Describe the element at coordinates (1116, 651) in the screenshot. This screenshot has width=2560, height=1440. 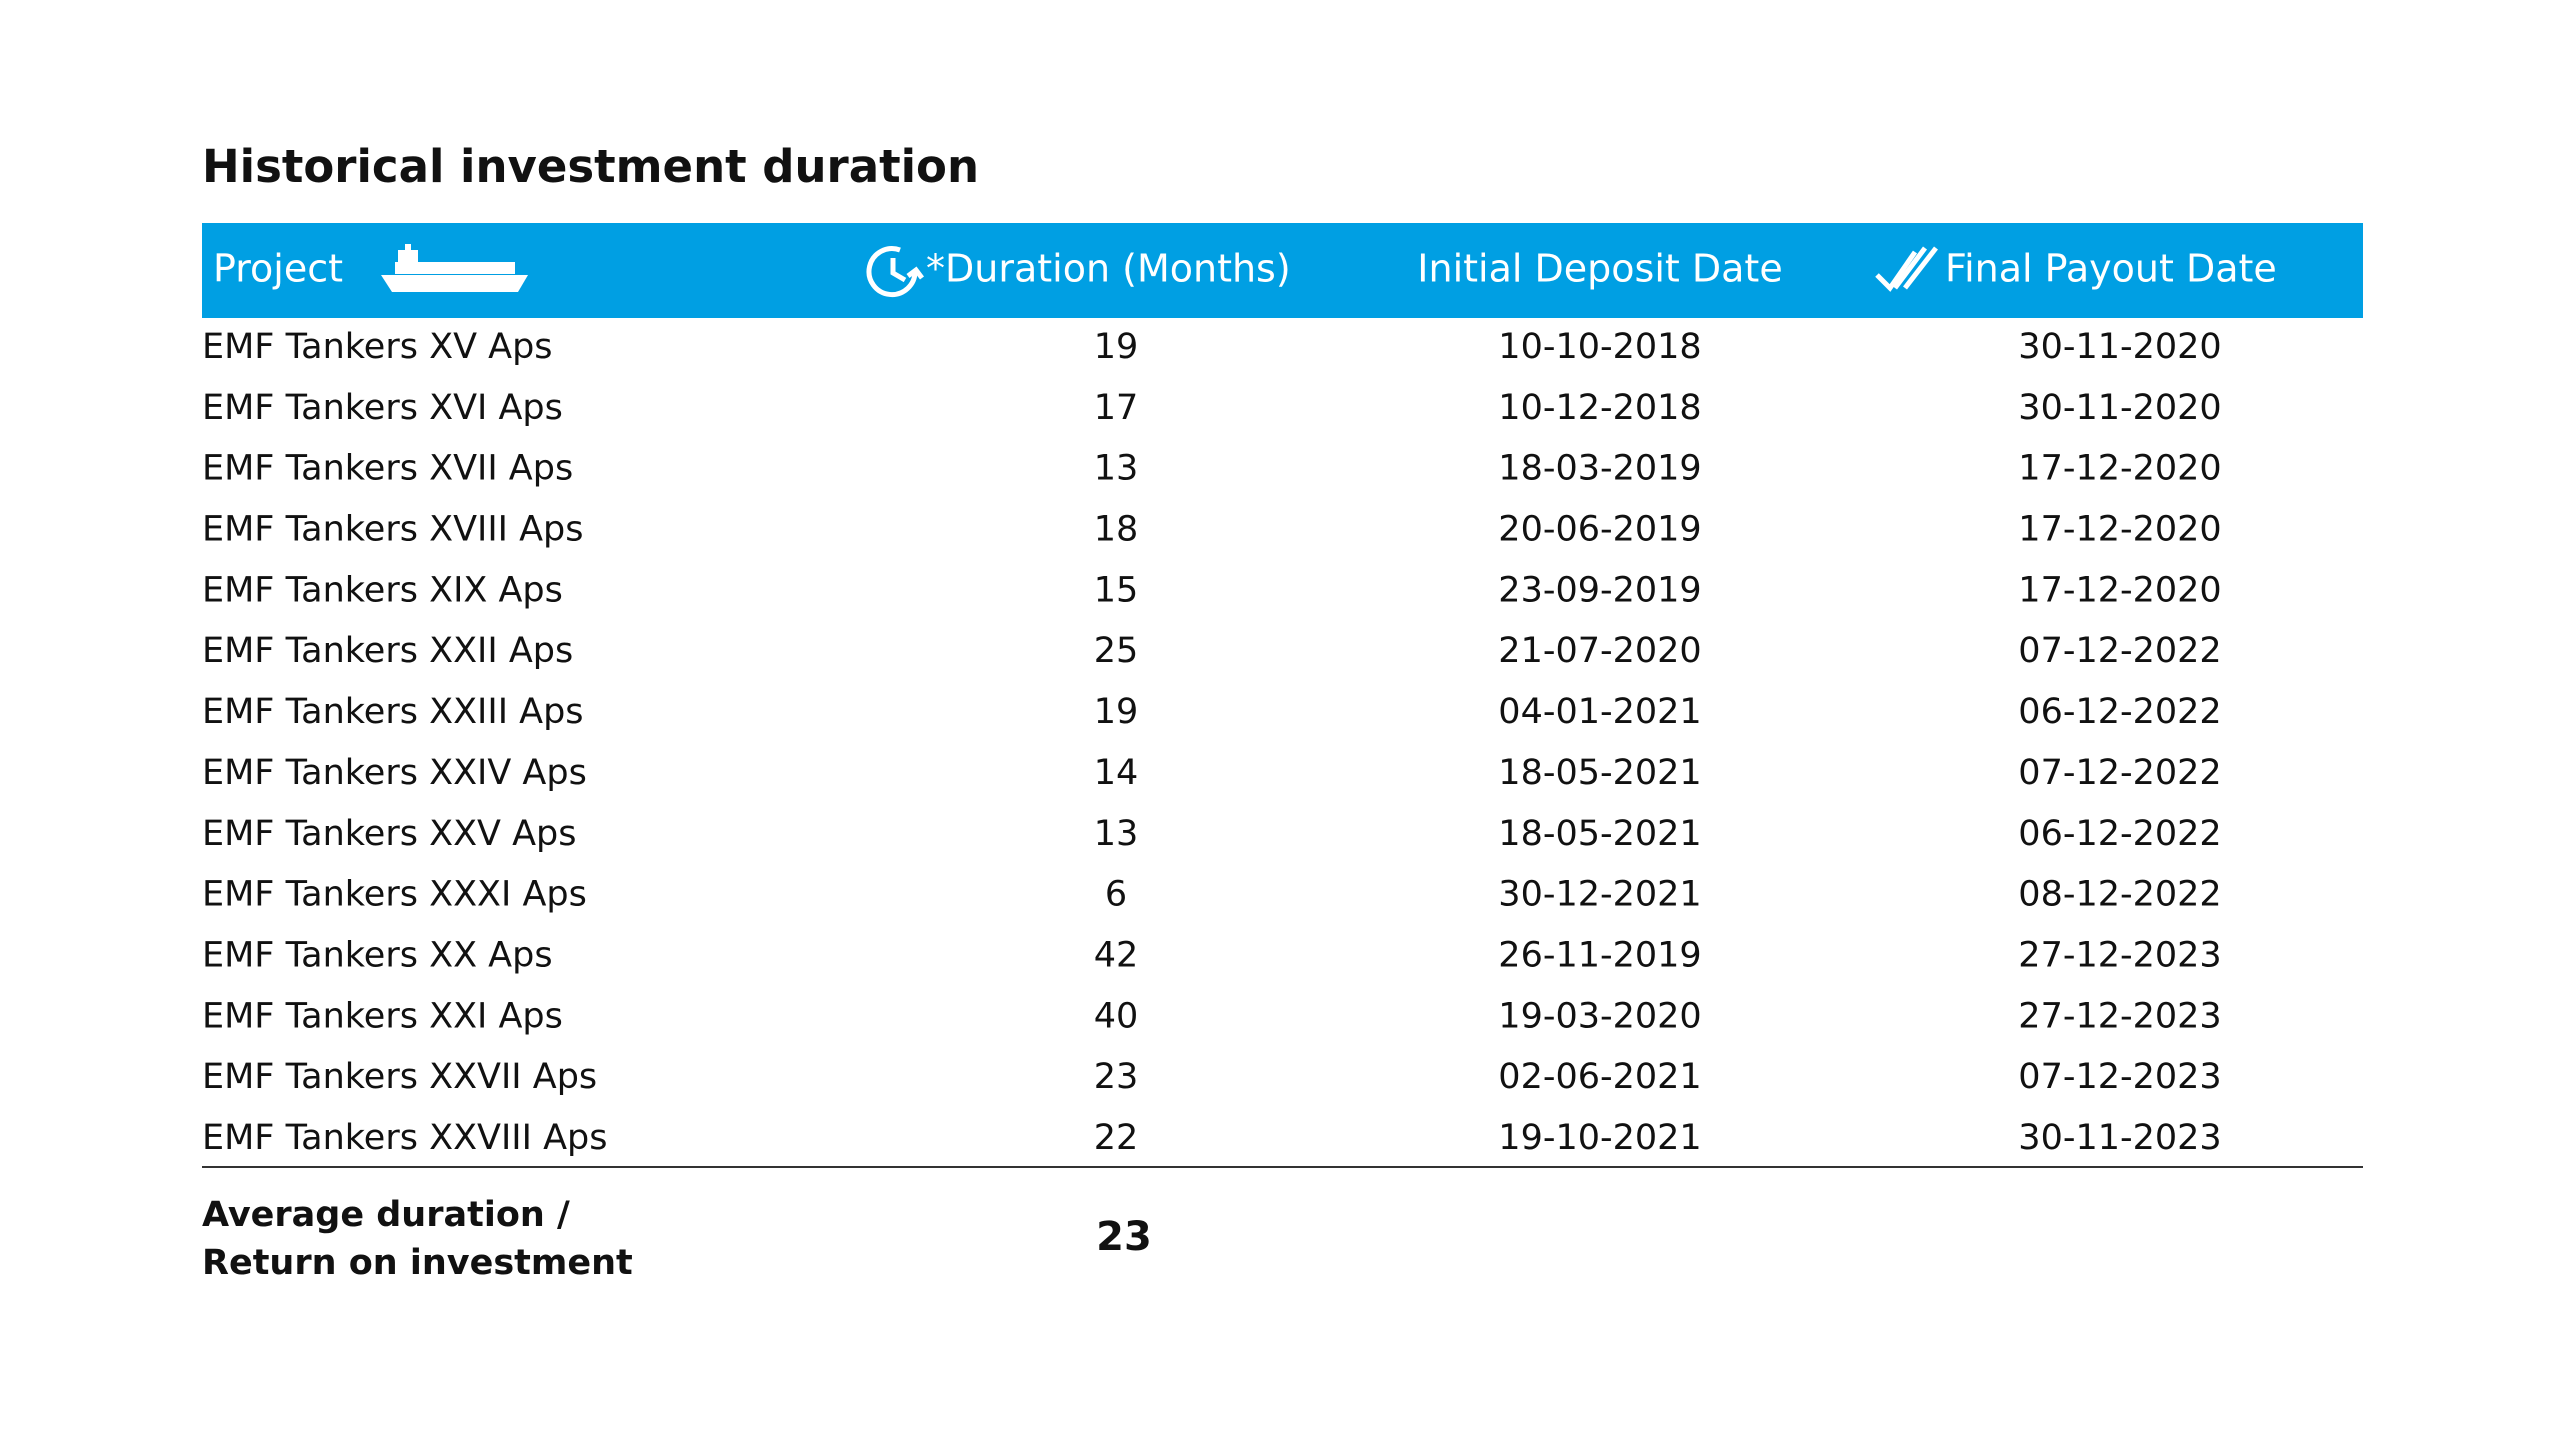
I see `duration-cell: 25` at that location.